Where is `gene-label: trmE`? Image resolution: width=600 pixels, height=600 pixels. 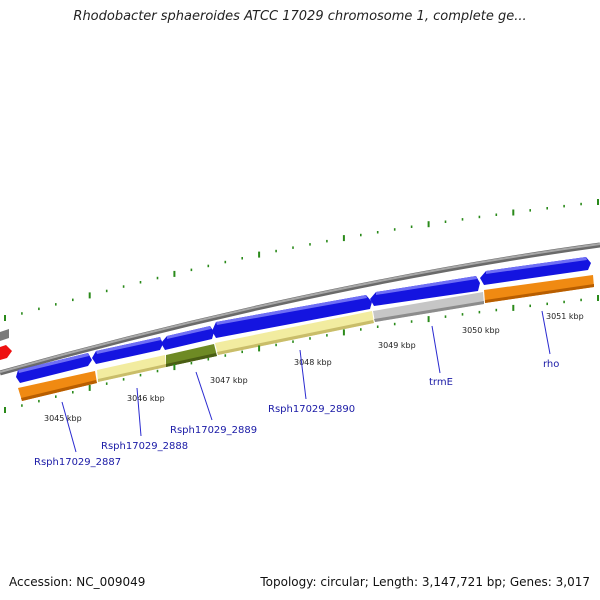 gene-label: trmE is located at coordinates (441, 382).